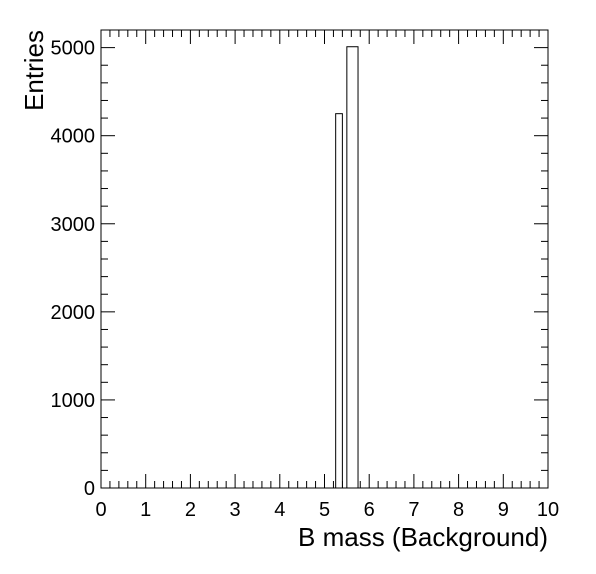 The image size is (596, 574). I want to click on x-tick-label: 9, so click(503, 510).